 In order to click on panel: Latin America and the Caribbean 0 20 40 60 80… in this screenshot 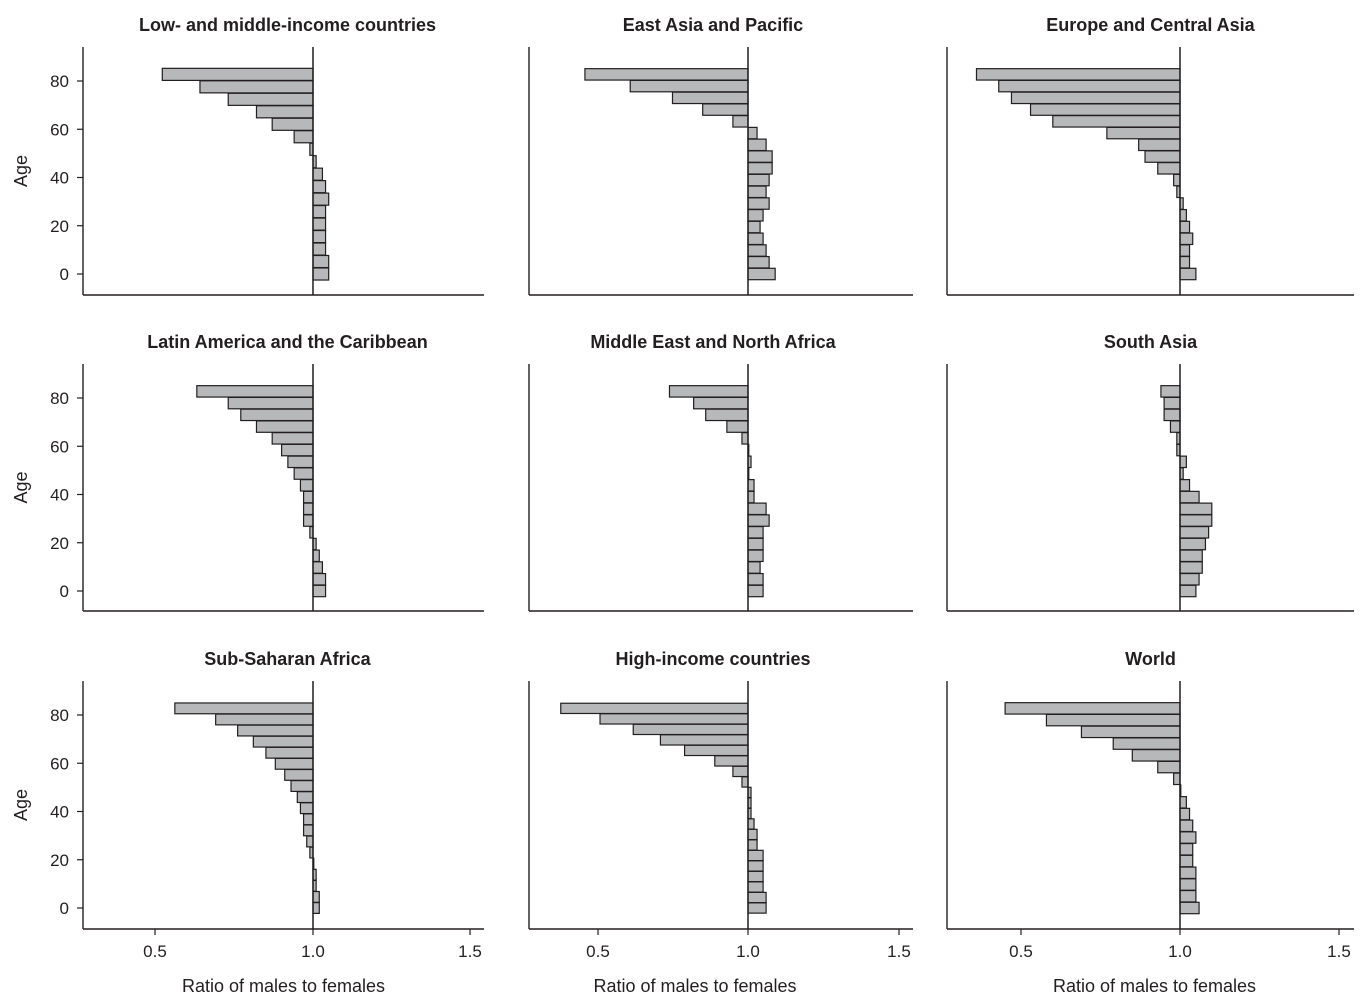, I will do `click(247, 472)`.